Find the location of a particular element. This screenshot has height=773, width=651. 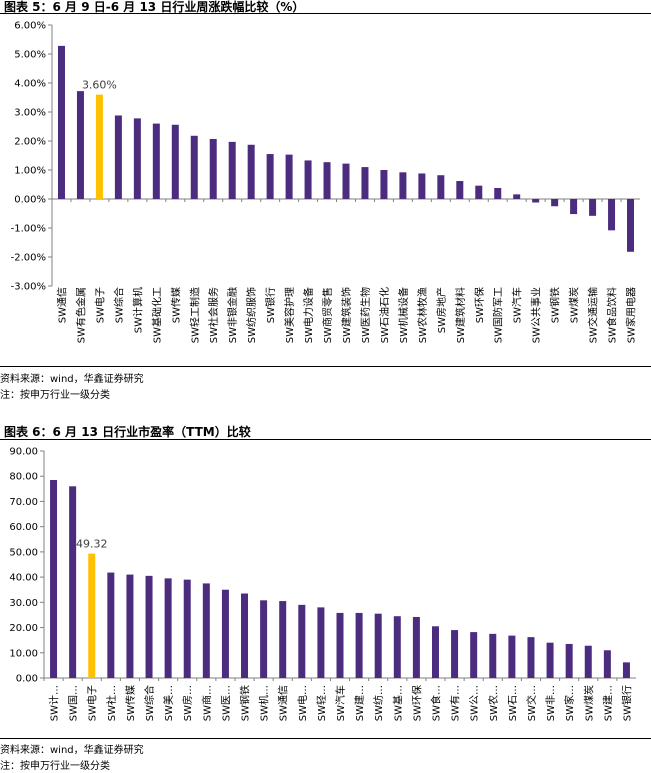

y-tick-label: 0.00% is located at coordinates (30, 200).